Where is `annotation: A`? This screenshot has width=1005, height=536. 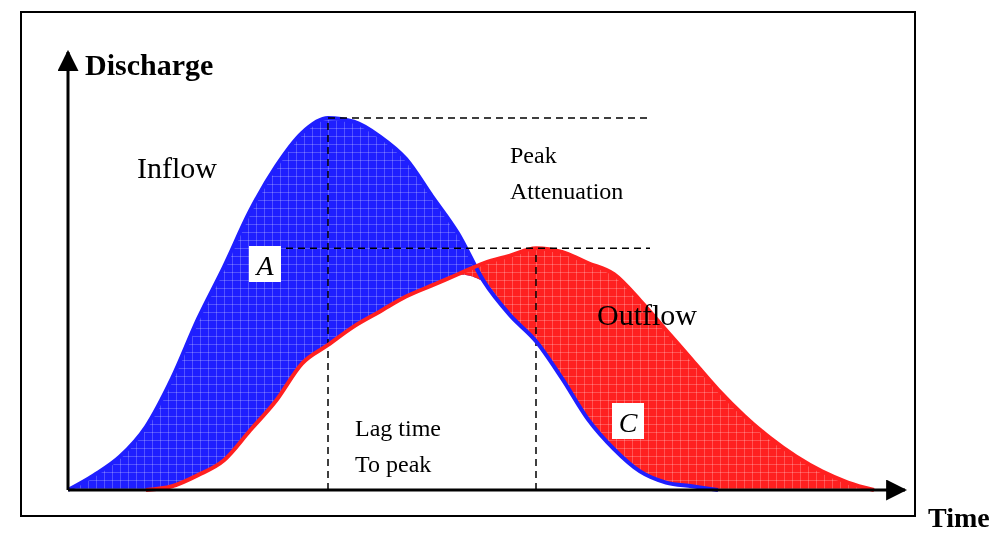
annotation: A is located at coordinates (264, 265).